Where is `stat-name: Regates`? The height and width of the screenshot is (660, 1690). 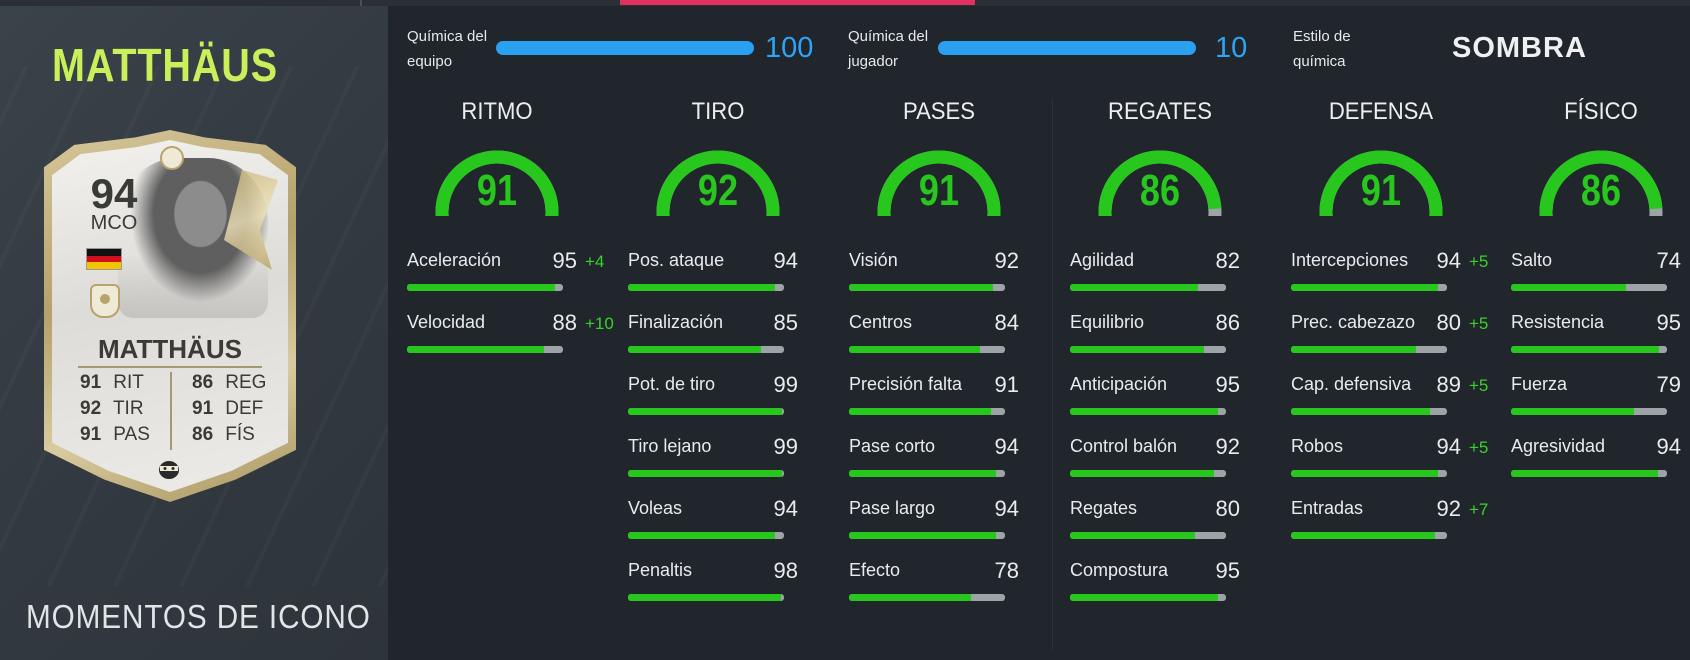
stat-name: Regates is located at coordinates (1104, 508).